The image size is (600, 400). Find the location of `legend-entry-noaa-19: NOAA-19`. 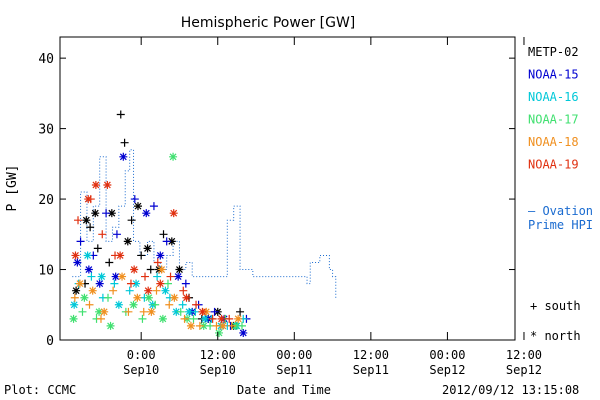

legend-entry-noaa-19: NOAA-19 is located at coordinates (553, 165).